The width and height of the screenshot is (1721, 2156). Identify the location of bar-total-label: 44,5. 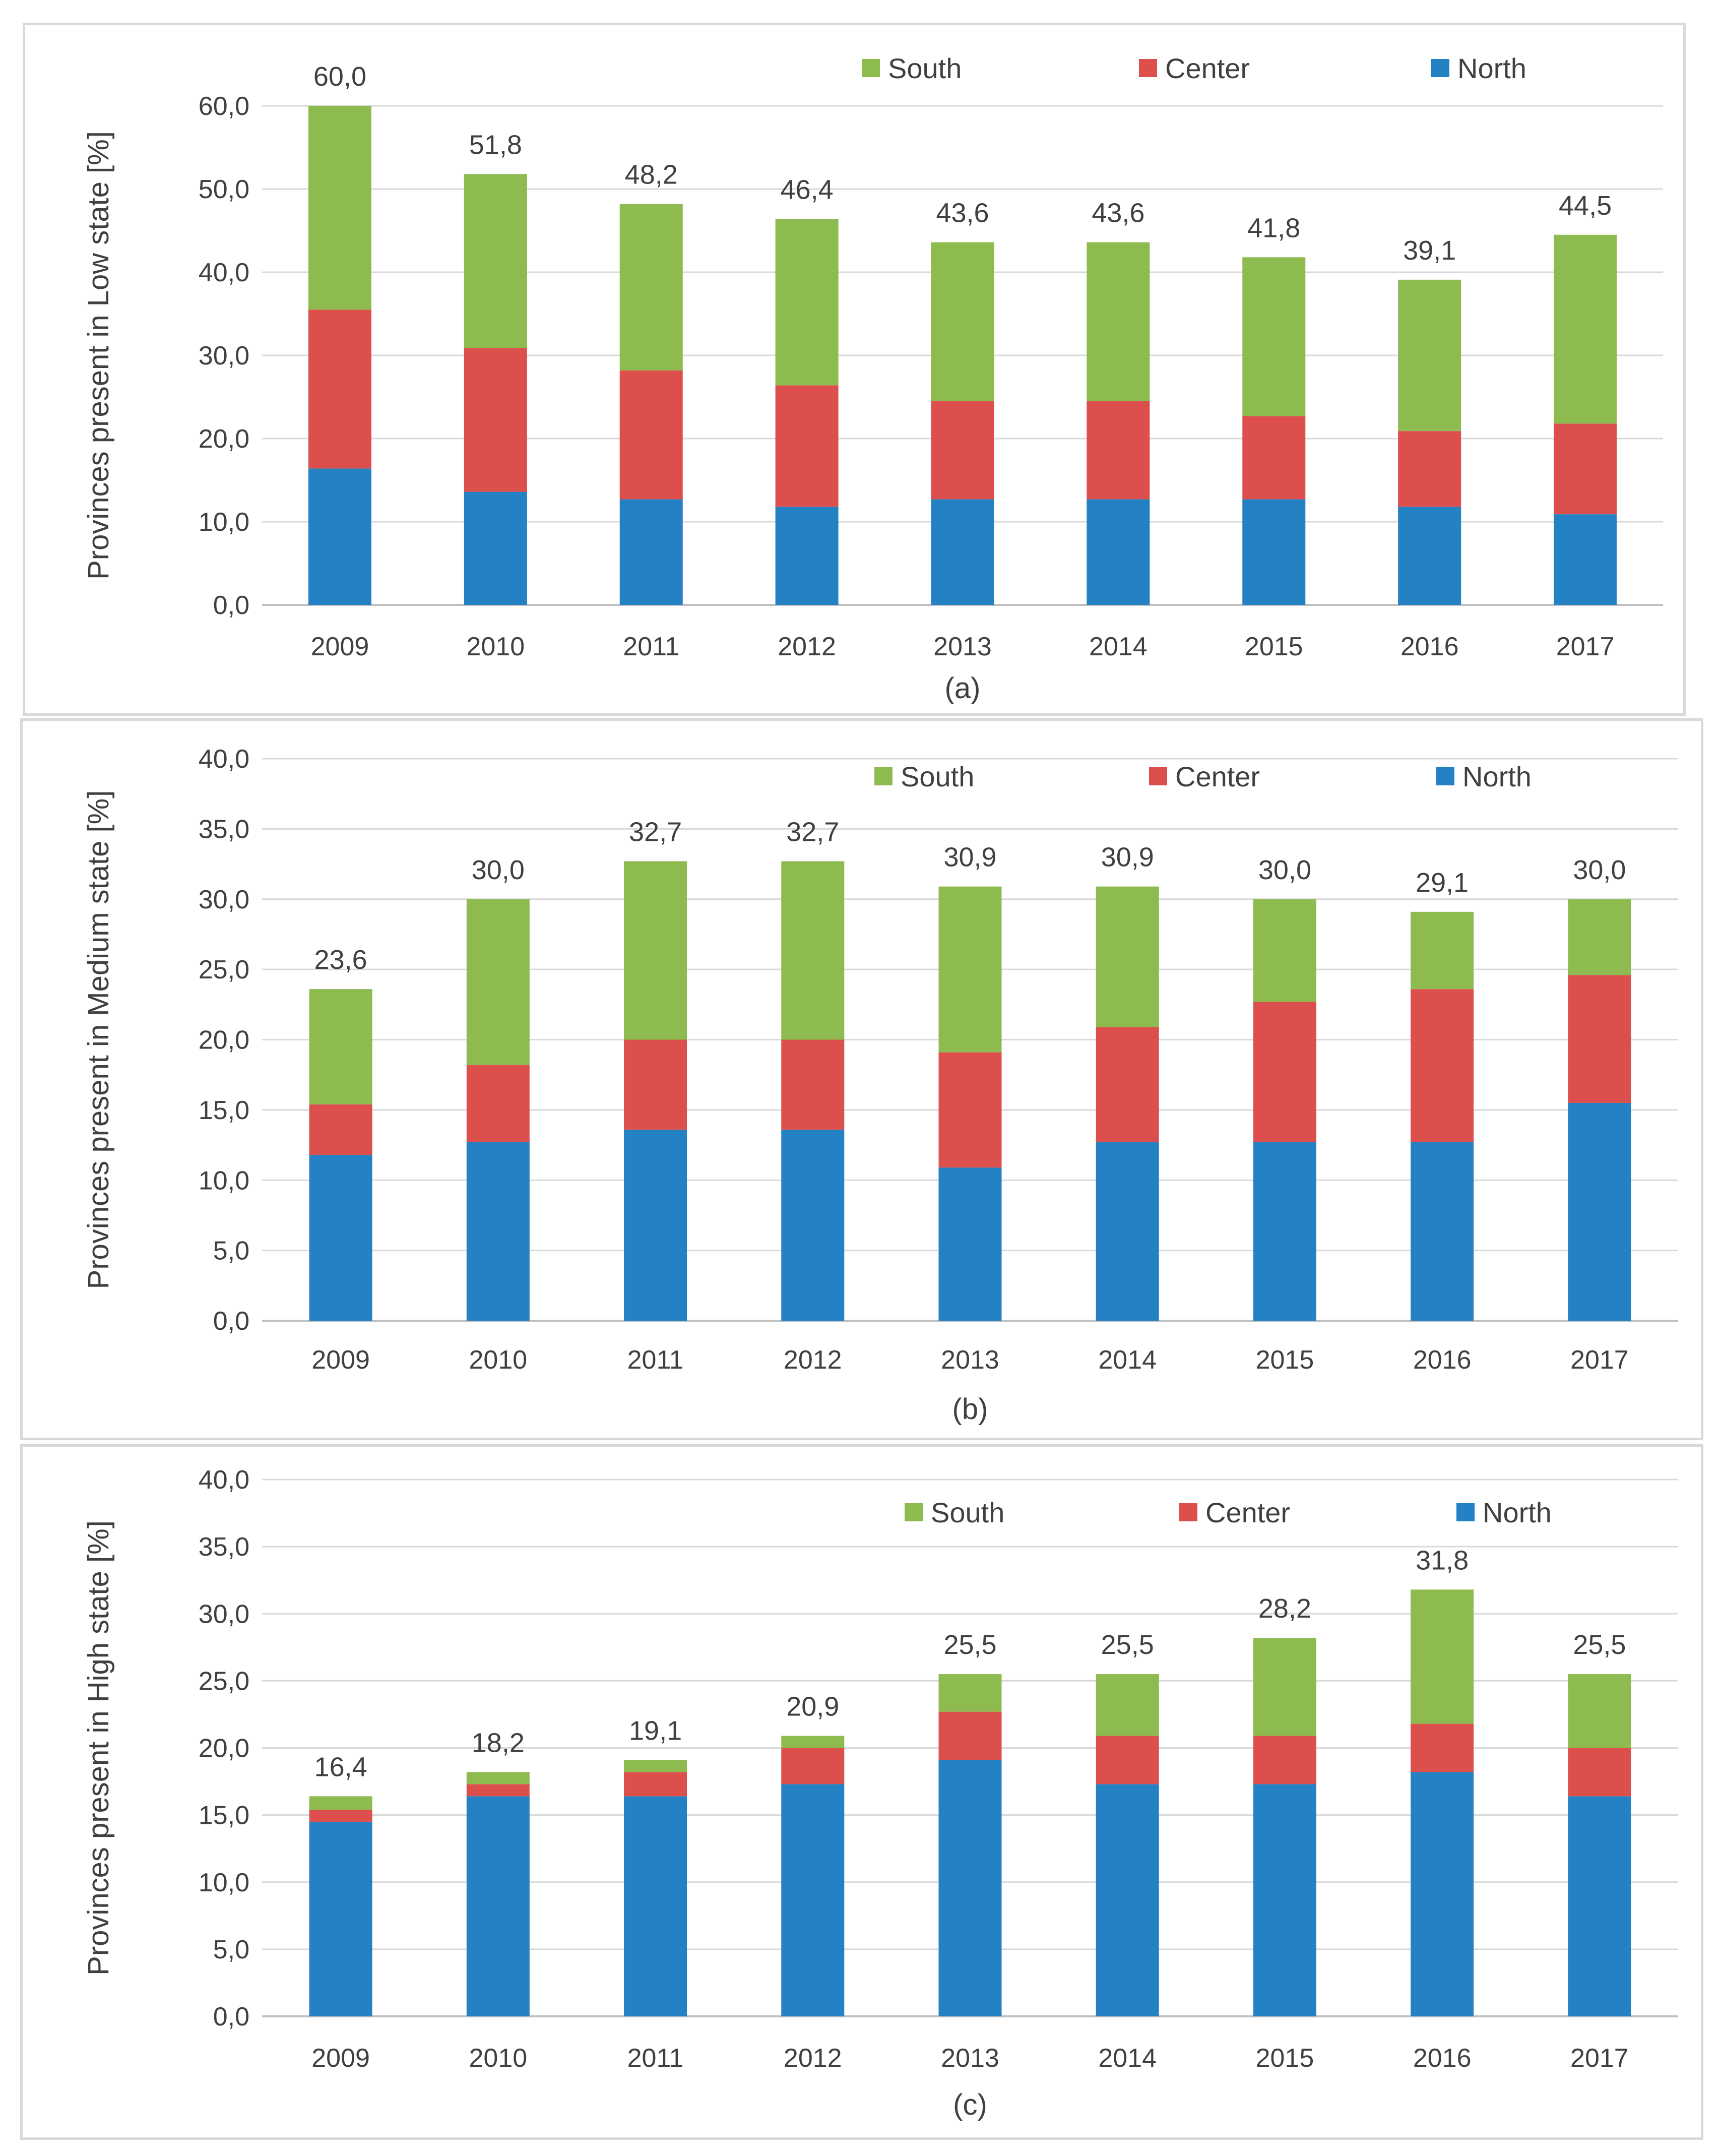
(1586, 206).